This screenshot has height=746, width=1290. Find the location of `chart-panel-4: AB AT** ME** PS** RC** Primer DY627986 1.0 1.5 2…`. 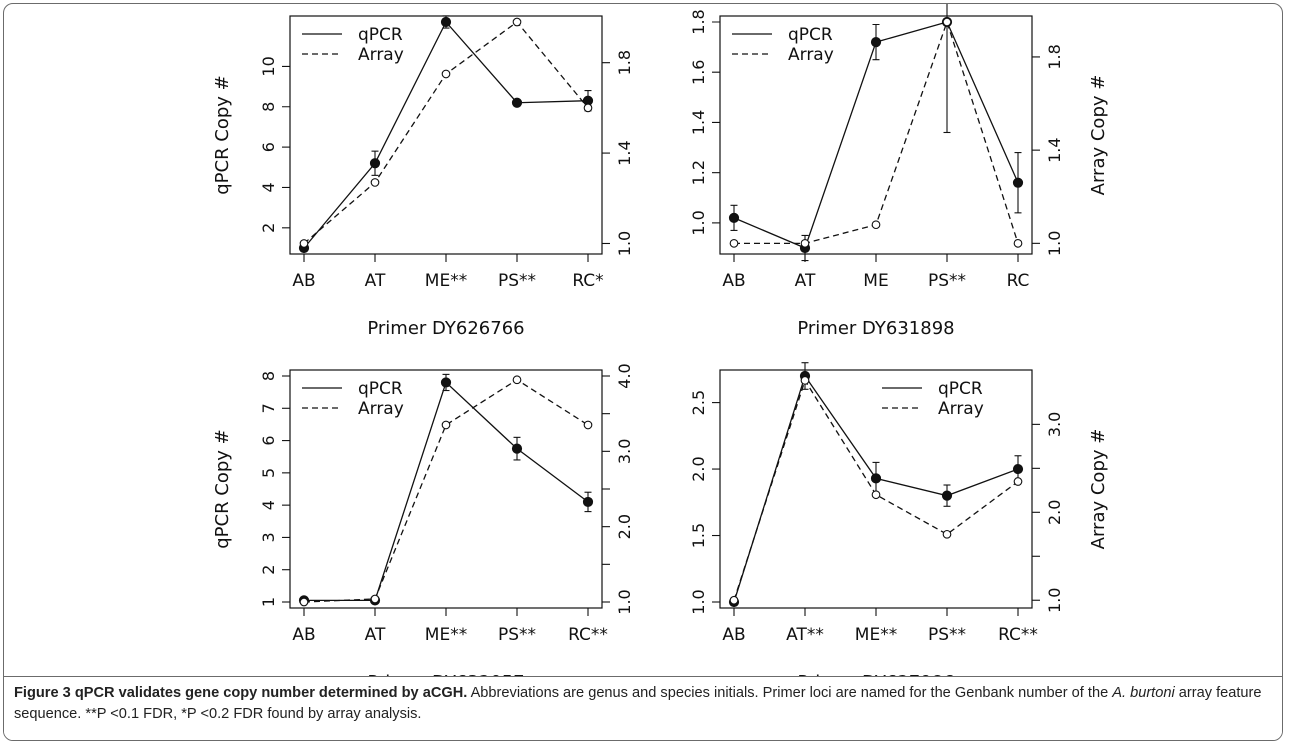

chart-panel-4: AB AT** ME** PS** RC** Primer DY627986 1.0 1.5 2… is located at coordinates (899, 519).